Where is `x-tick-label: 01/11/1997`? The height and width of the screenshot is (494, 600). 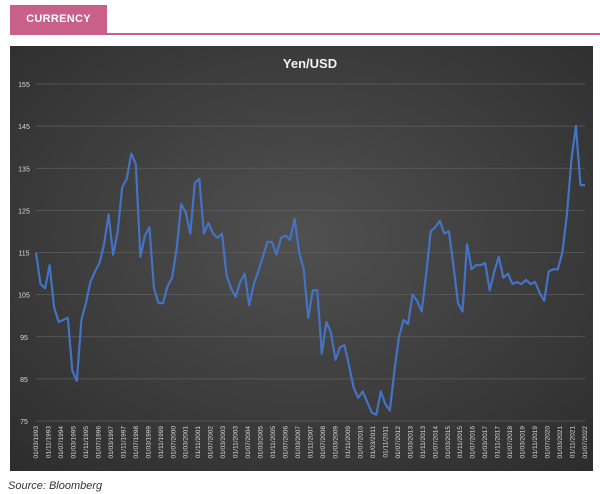 x-tick-label: 01/11/1997 is located at coordinates (123, 442).